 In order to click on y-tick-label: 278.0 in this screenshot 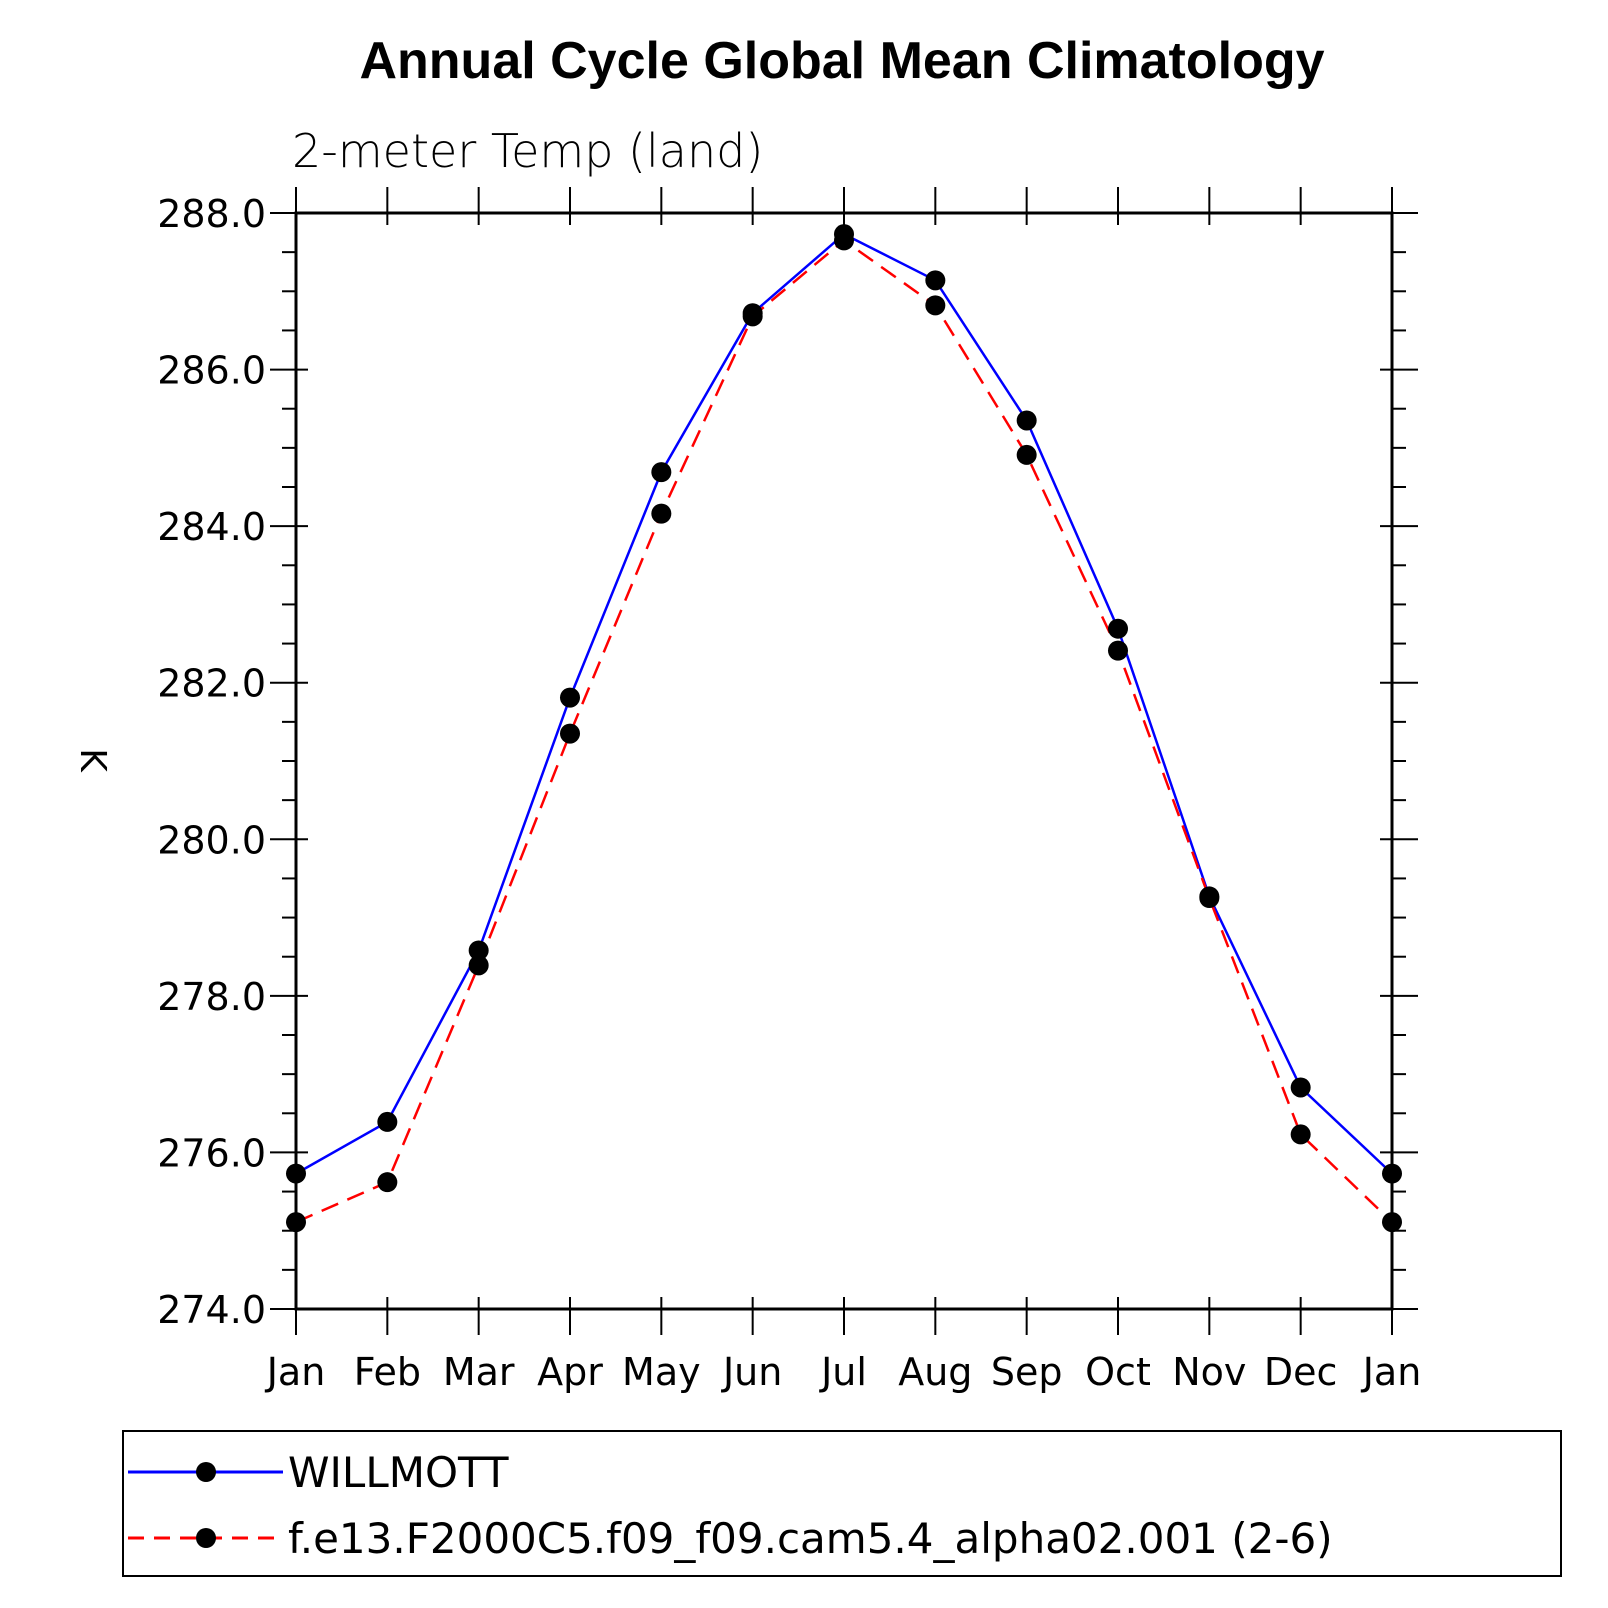, I will do `click(211, 997)`.